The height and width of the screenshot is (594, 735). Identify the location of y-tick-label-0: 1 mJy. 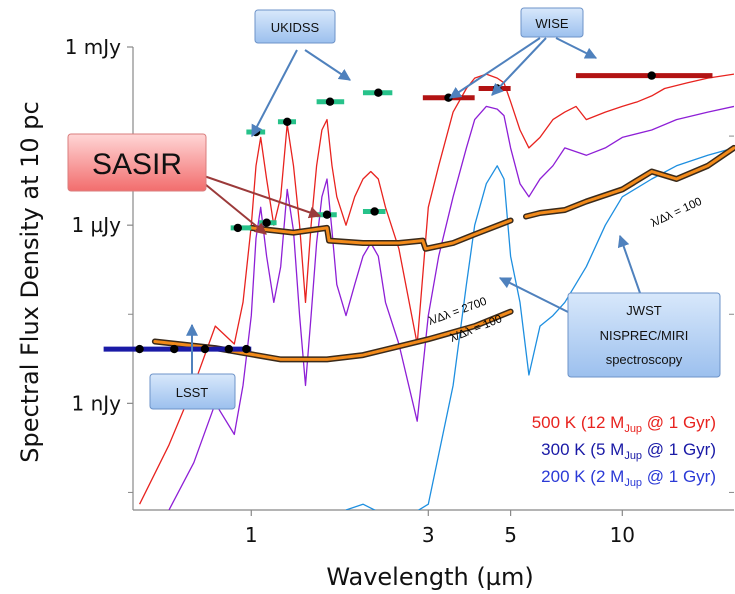
(93, 47).